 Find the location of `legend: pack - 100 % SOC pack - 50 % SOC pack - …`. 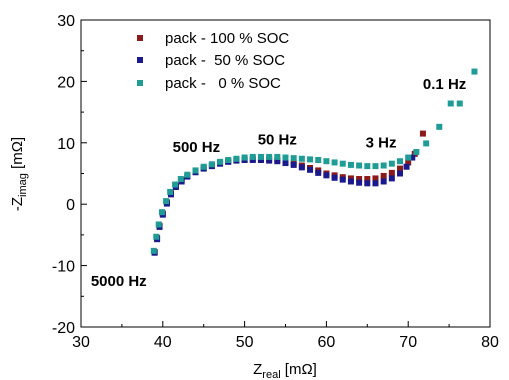

legend: pack - 100 % SOC pack - 50 % SOC pack - … is located at coordinates (213, 61).